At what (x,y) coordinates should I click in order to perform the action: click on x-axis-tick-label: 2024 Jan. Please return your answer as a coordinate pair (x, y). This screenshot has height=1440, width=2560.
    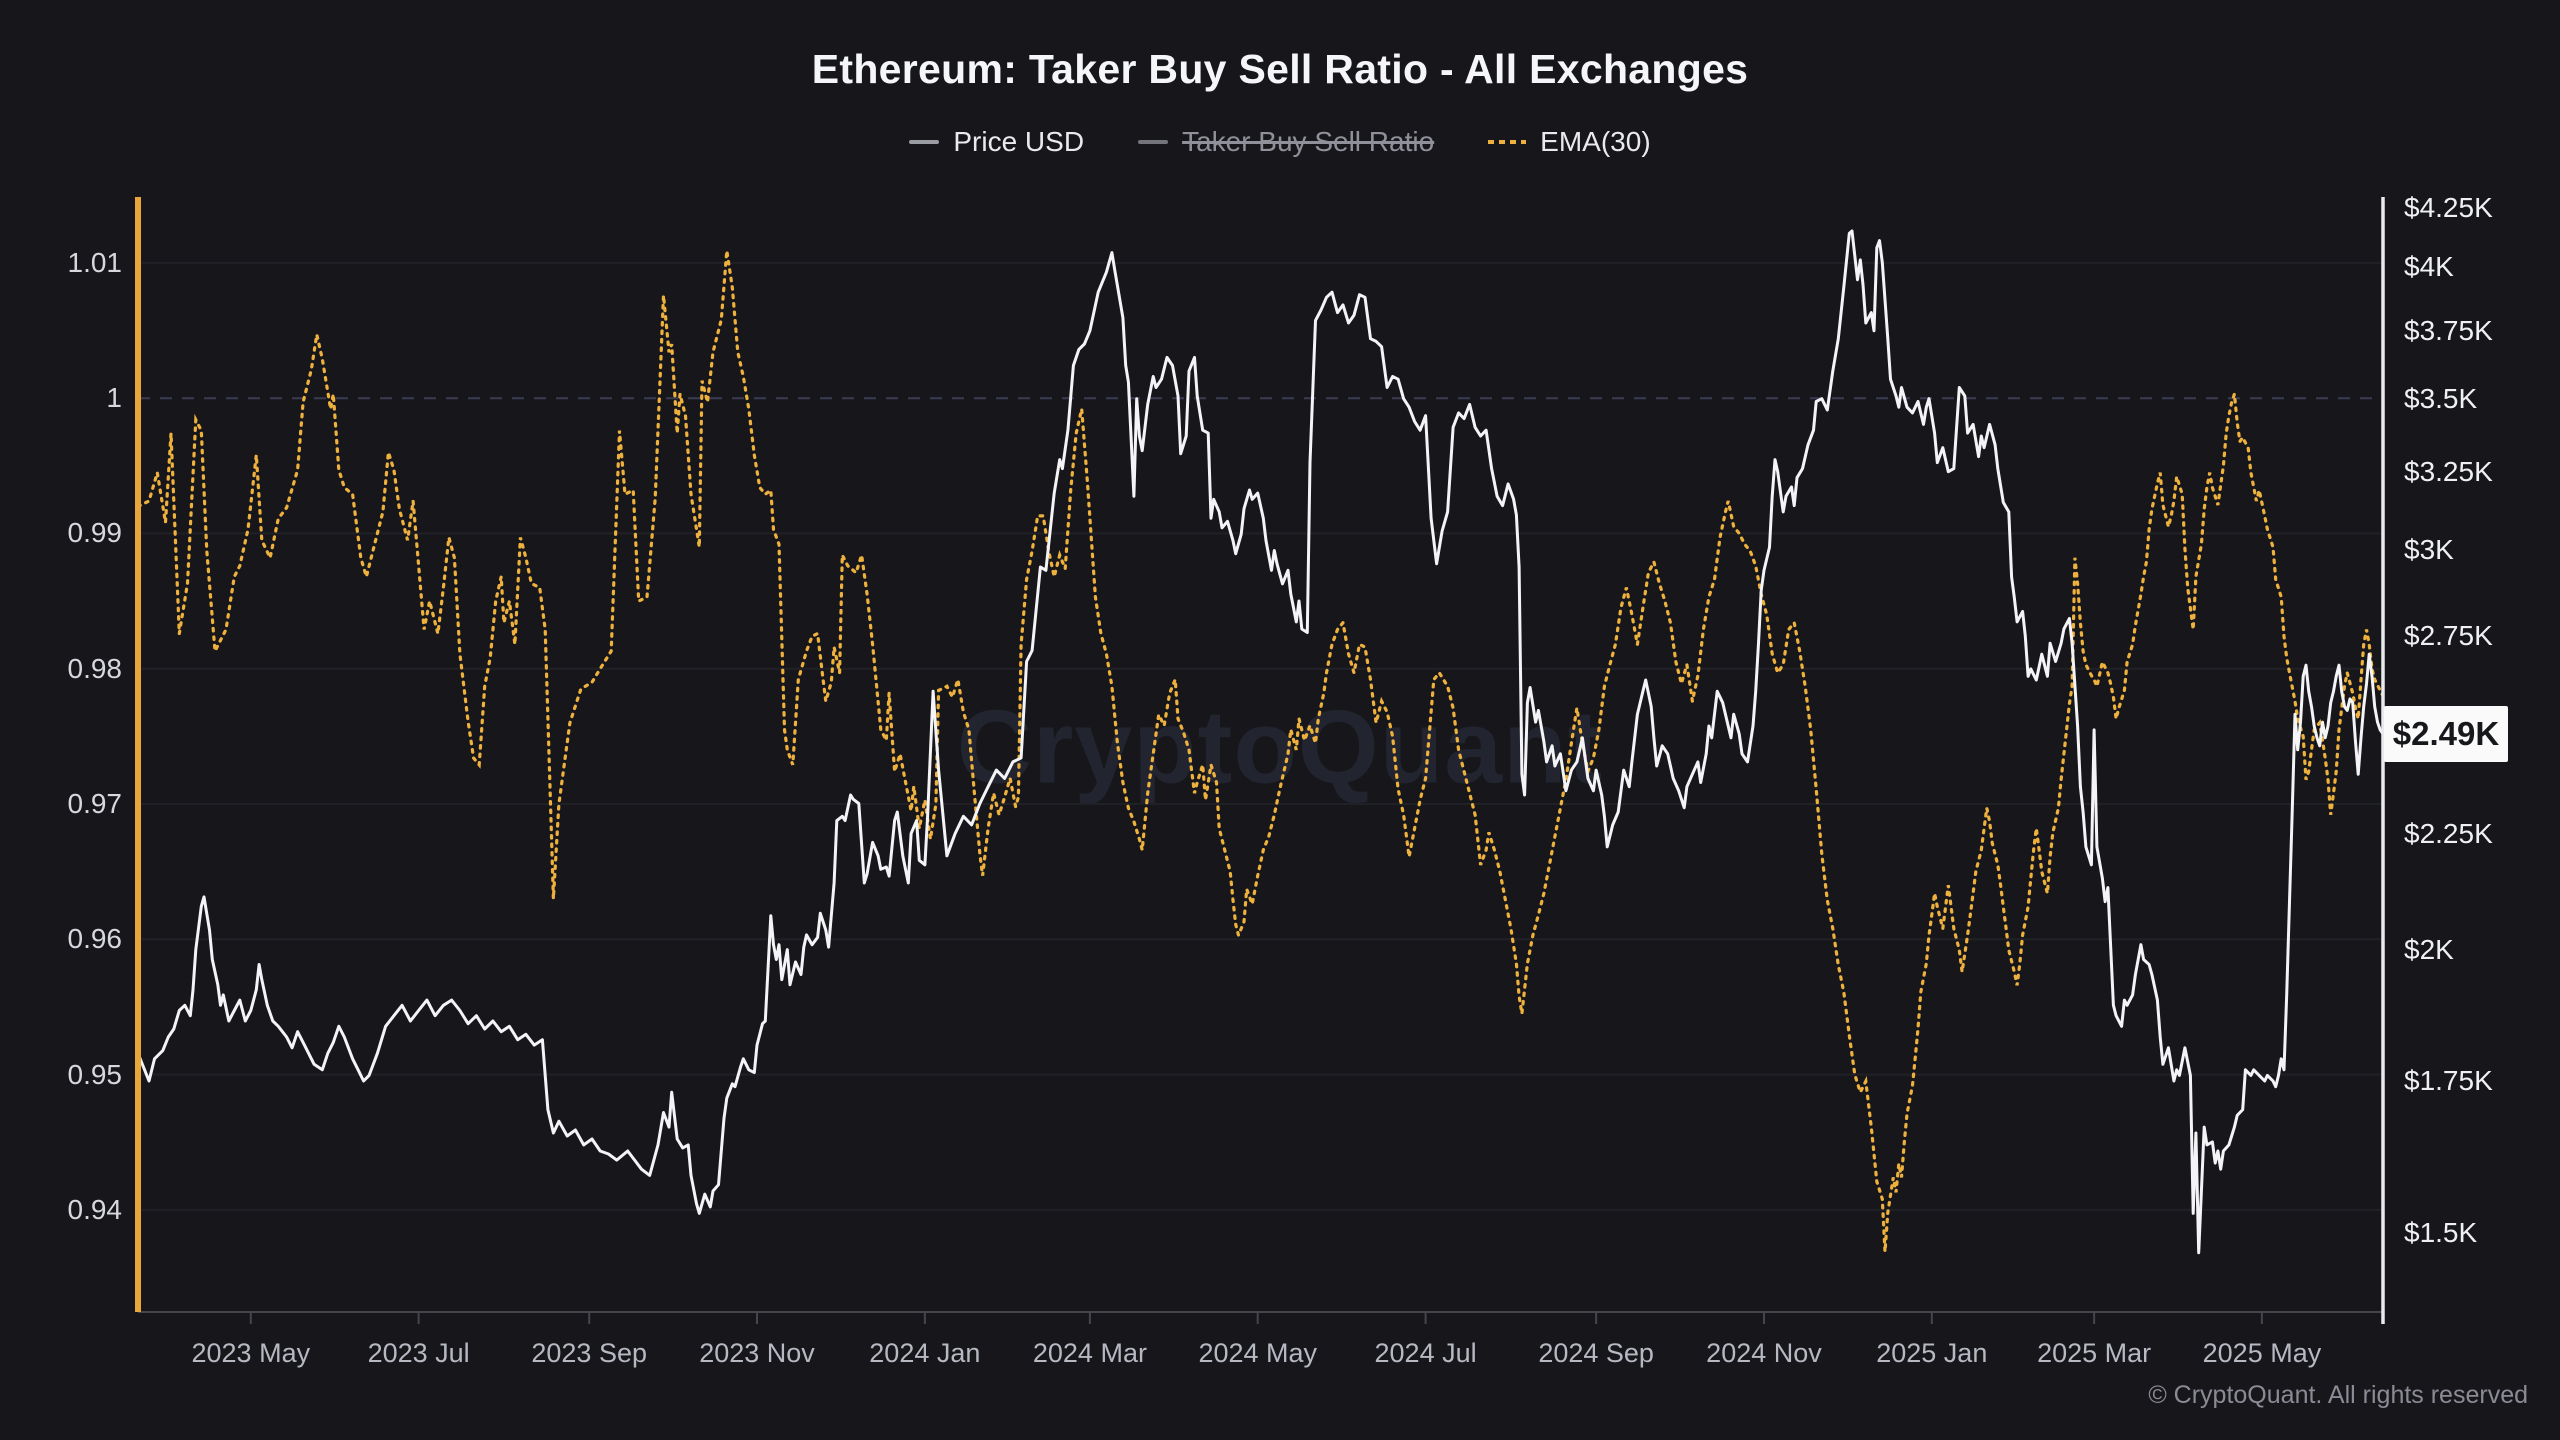
    Looking at the image, I should click on (925, 1353).